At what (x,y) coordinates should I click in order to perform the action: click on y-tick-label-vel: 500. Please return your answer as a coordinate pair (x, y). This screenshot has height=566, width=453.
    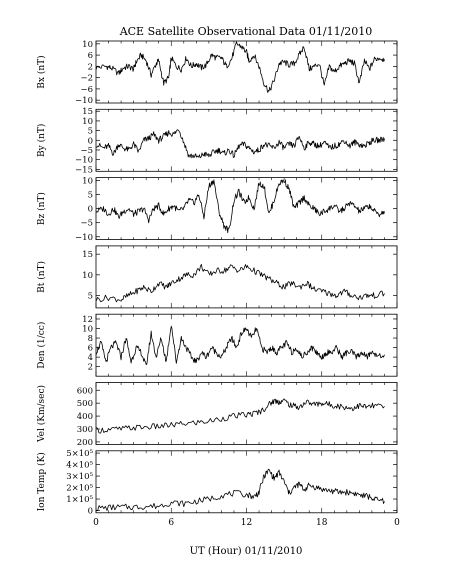
    Looking at the image, I should click on (85, 404).